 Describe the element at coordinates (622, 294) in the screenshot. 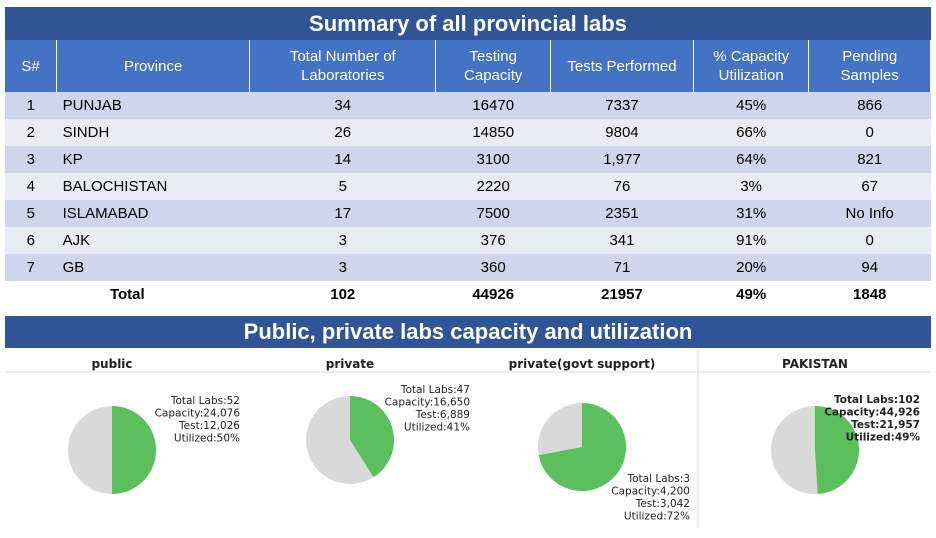

I see `total-cell: 21957` at that location.